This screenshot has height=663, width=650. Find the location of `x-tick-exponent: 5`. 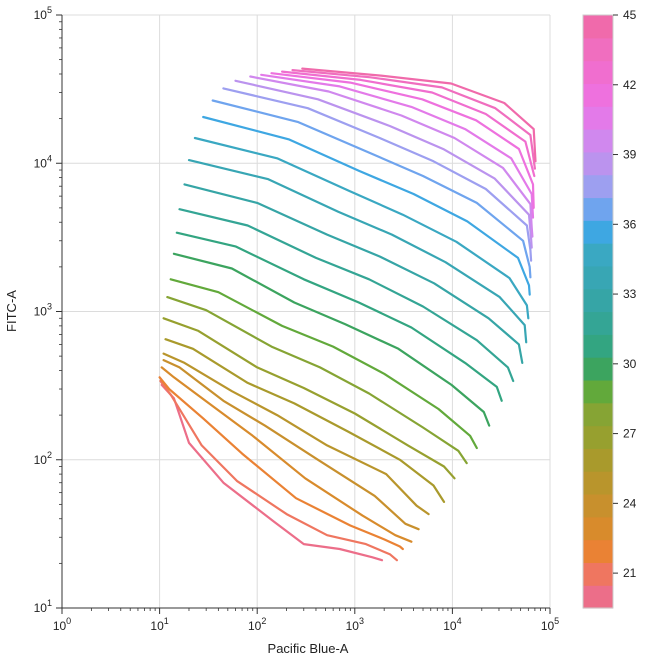

x-tick-exponent: 5 is located at coordinates (556, 621).